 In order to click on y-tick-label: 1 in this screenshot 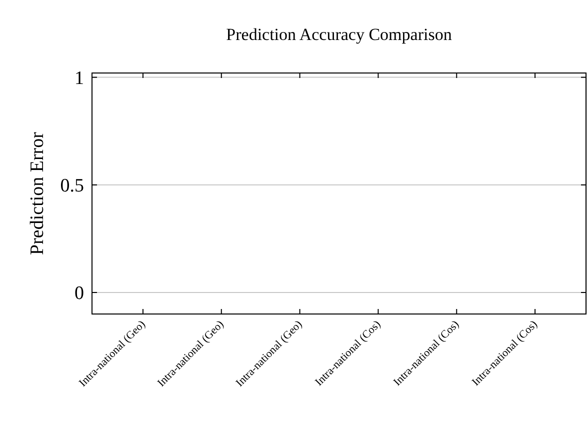, I will do `click(79, 78)`.